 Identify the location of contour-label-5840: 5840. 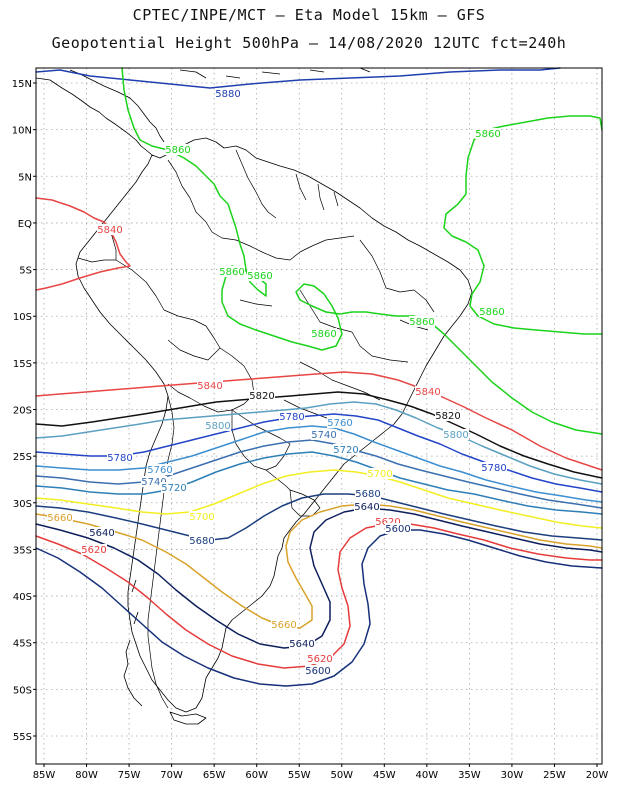
(427, 392).